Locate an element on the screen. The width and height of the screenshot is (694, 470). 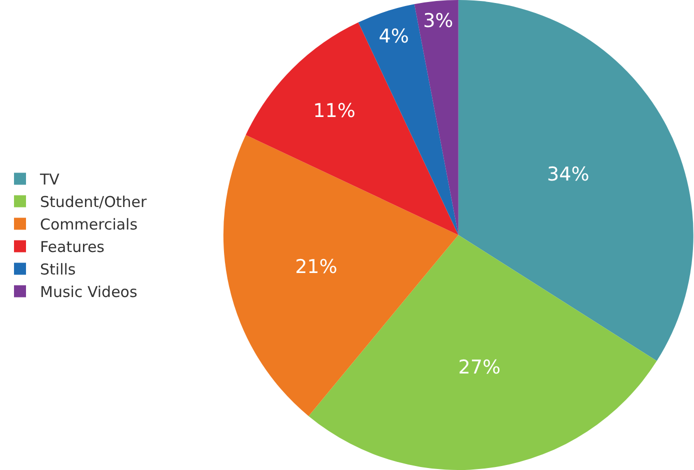
legend-label: Features is located at coordinates (72, 247).